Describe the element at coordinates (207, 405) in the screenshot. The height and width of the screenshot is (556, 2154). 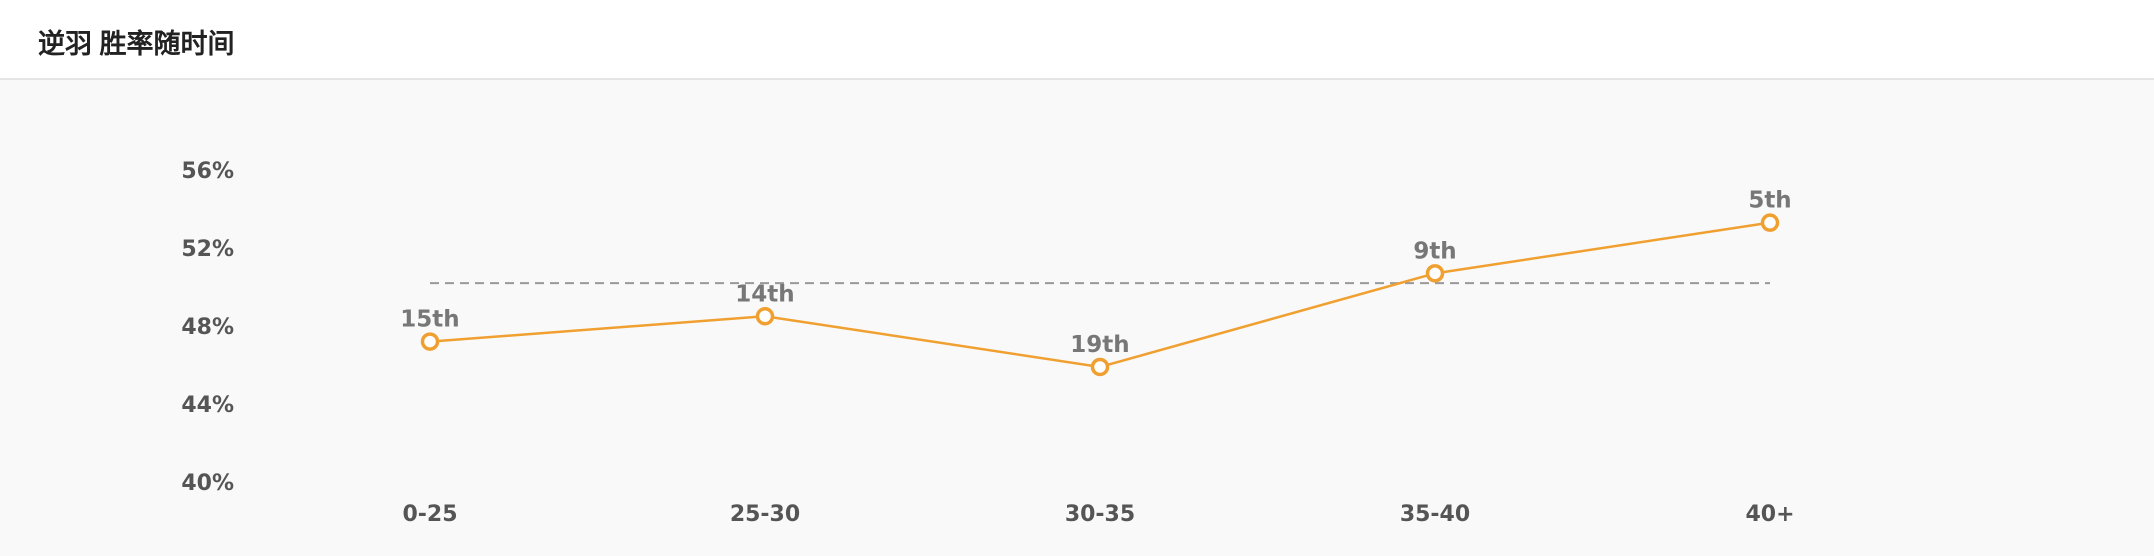
I see `y-tick-label: 44%` at that location.